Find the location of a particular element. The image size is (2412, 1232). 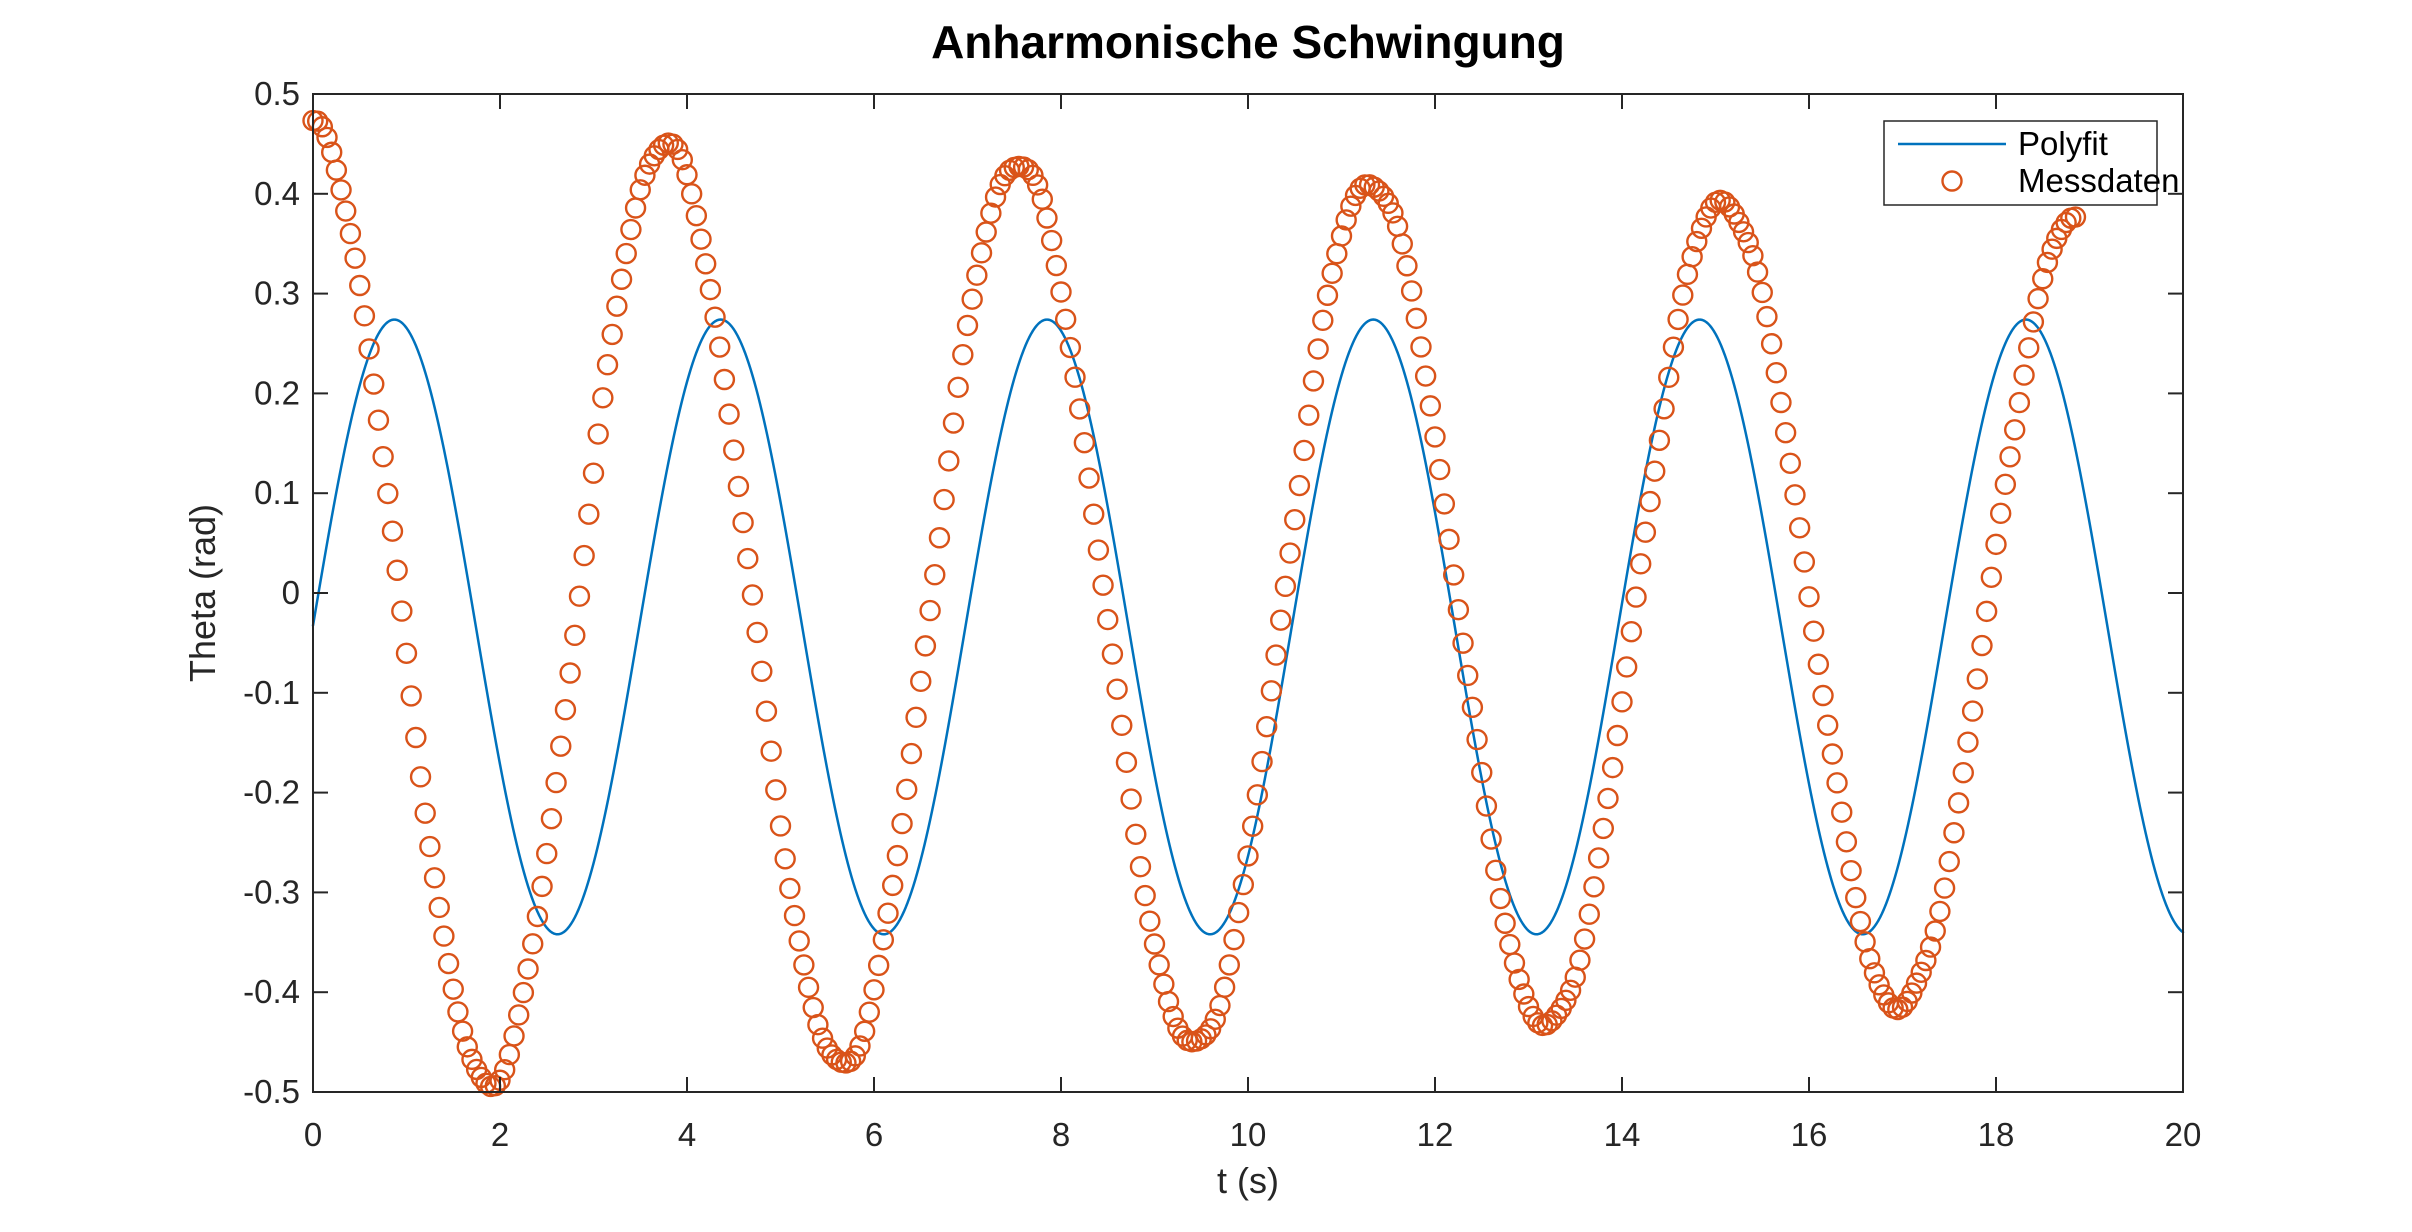

x-tick-label: 16 is located at coordinates (1809, 1134).